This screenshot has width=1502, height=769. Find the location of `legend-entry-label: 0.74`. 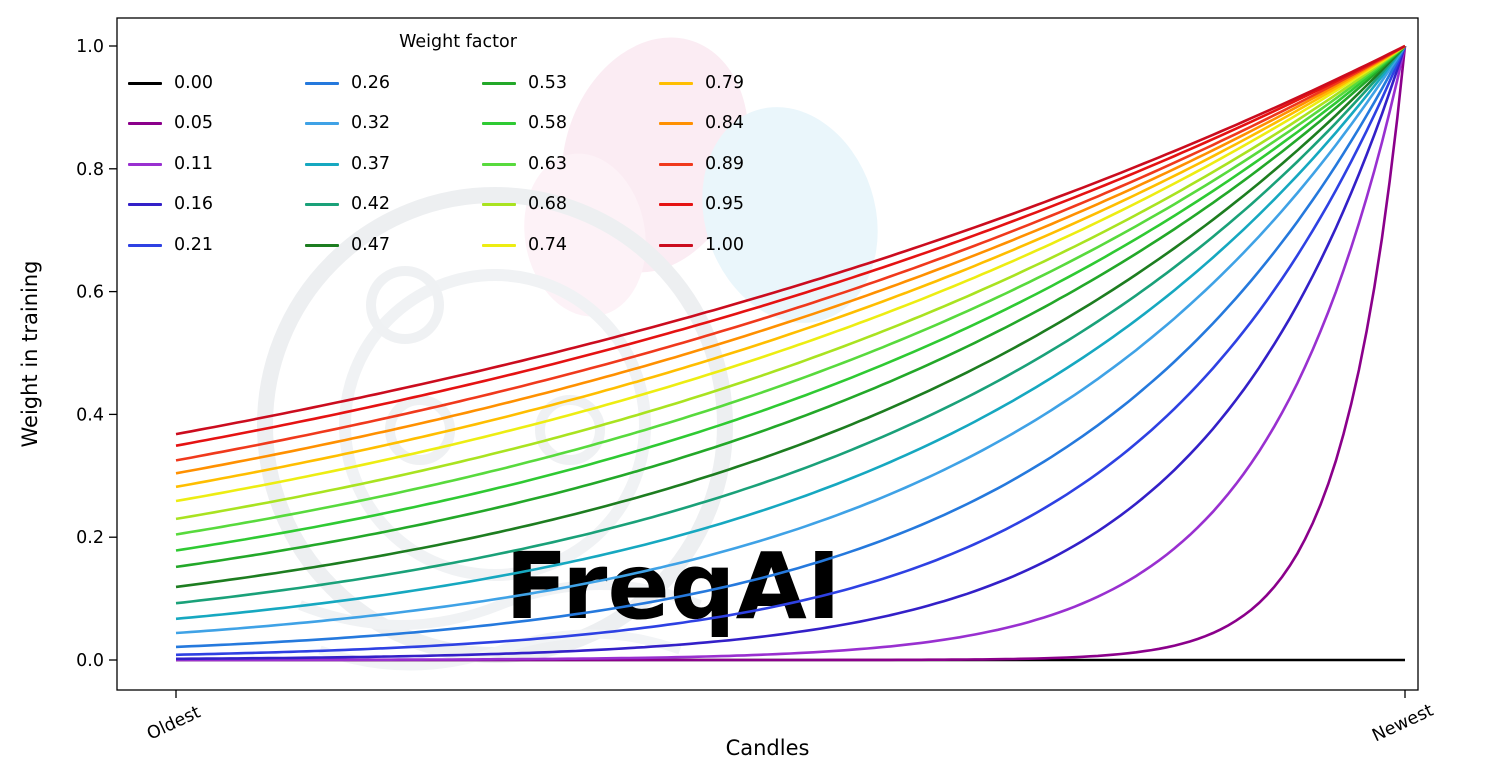

legend-entry-label: 0.74 is located at coordinates (547, 244).